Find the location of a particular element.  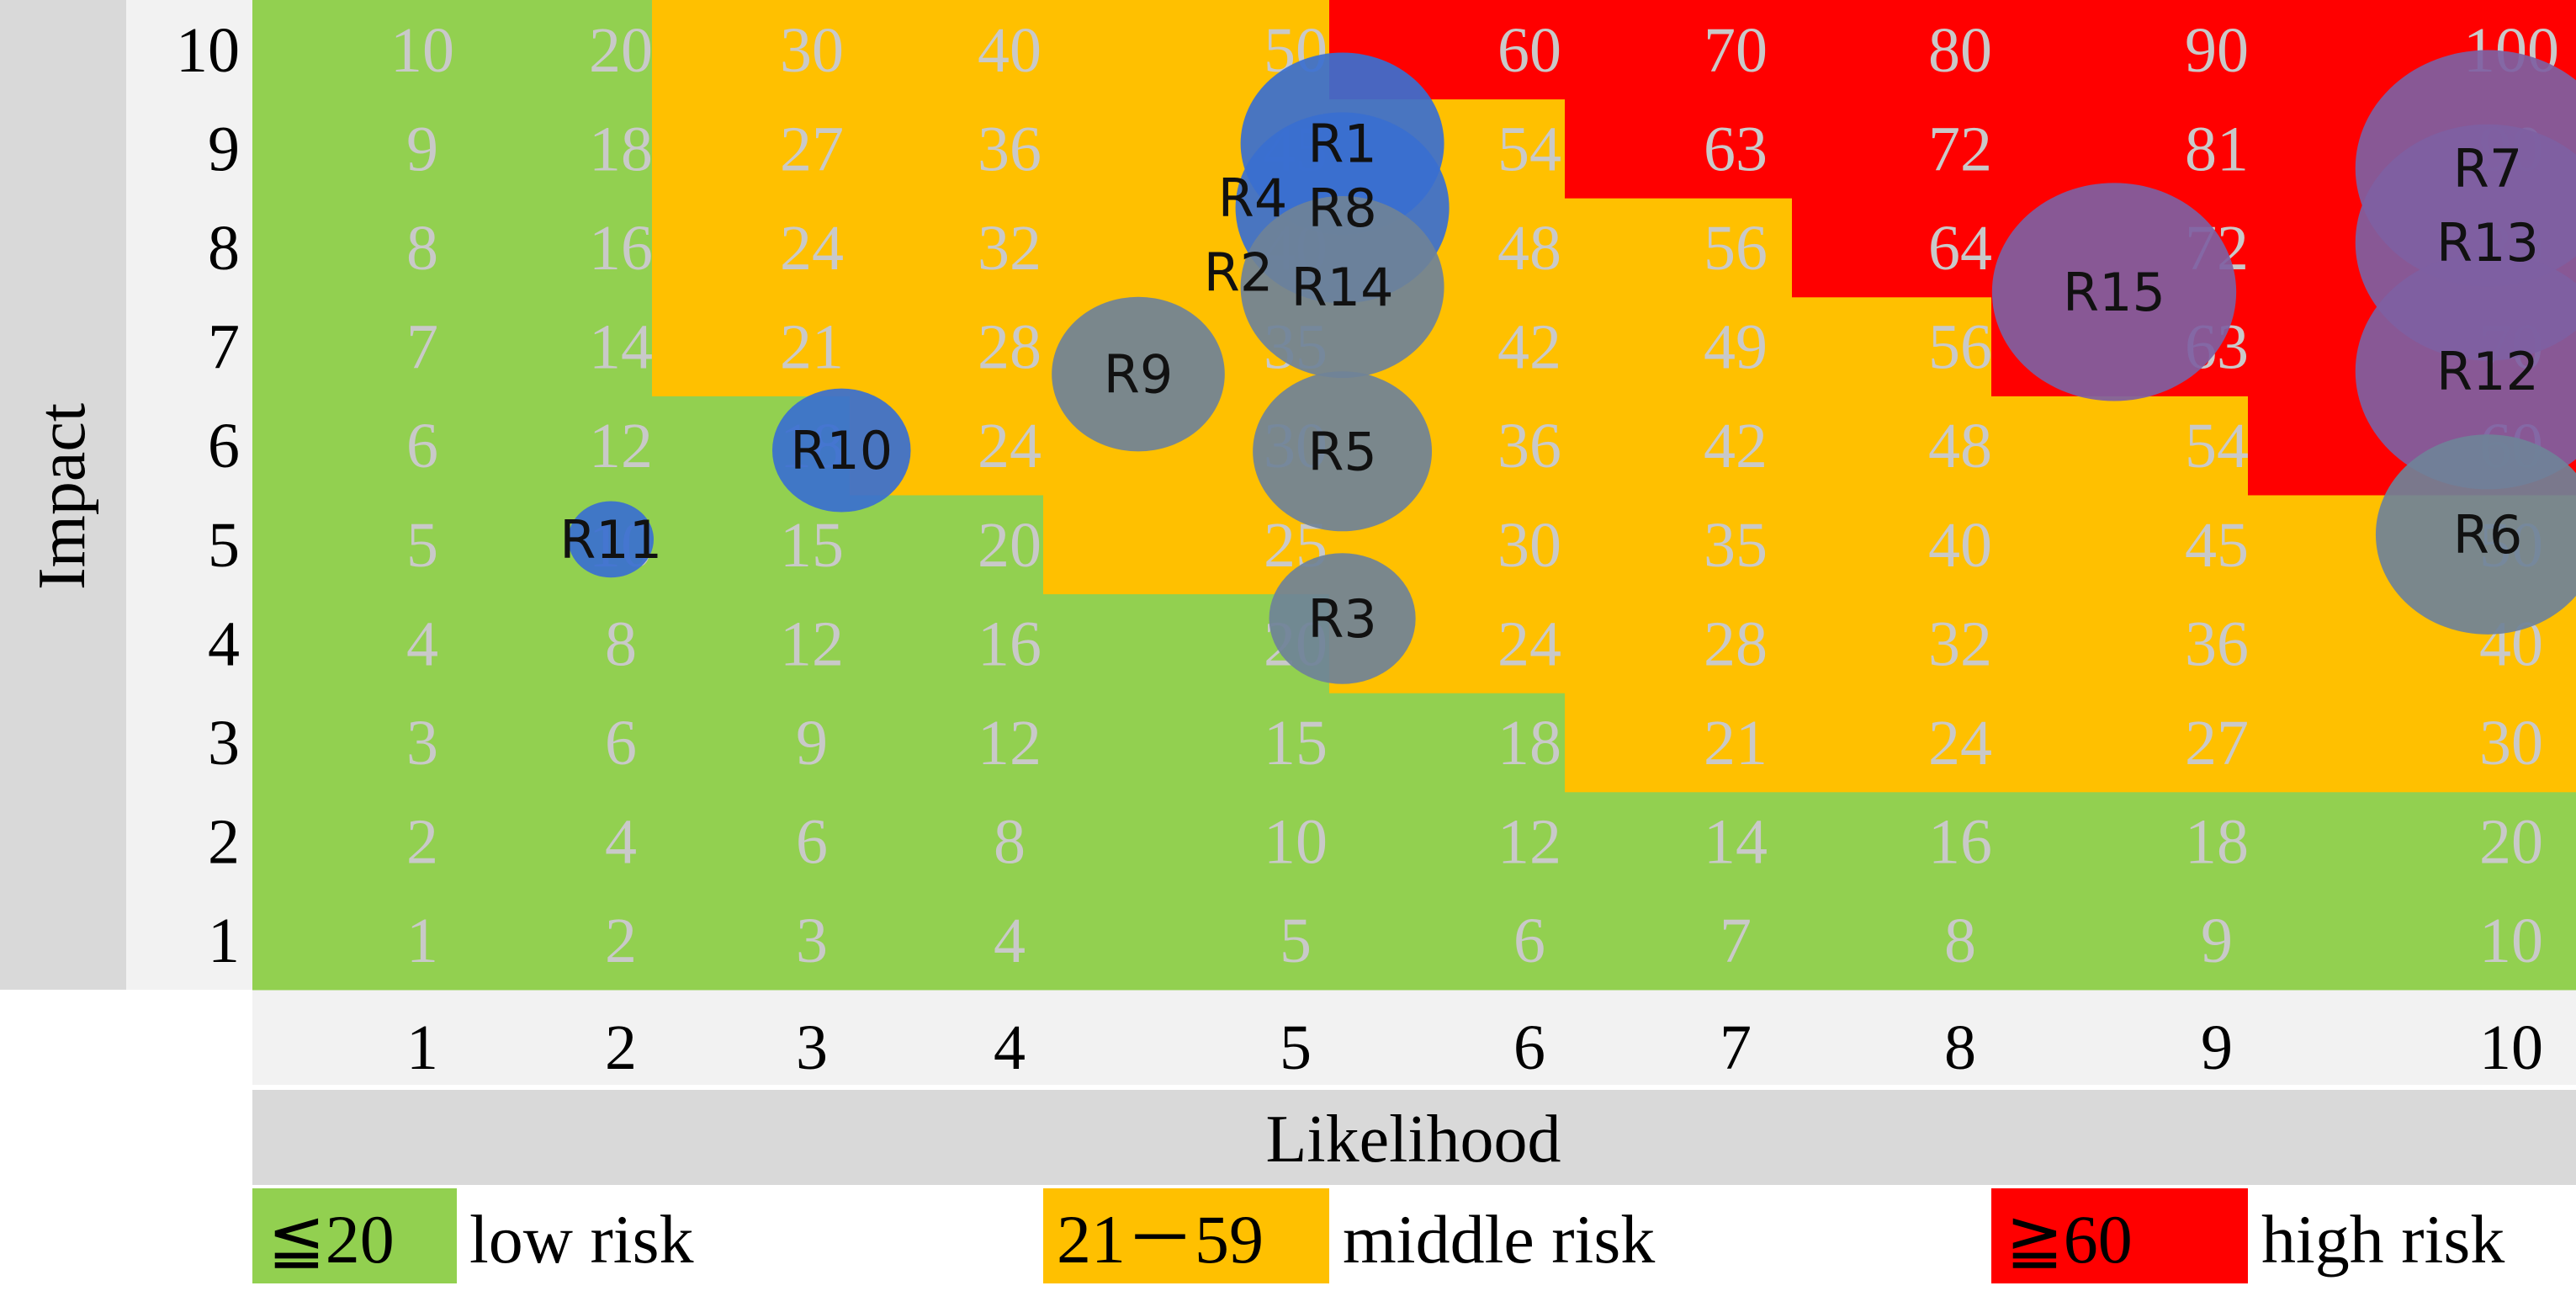

cell-value: 28 is located at coordinates (1010, 347).